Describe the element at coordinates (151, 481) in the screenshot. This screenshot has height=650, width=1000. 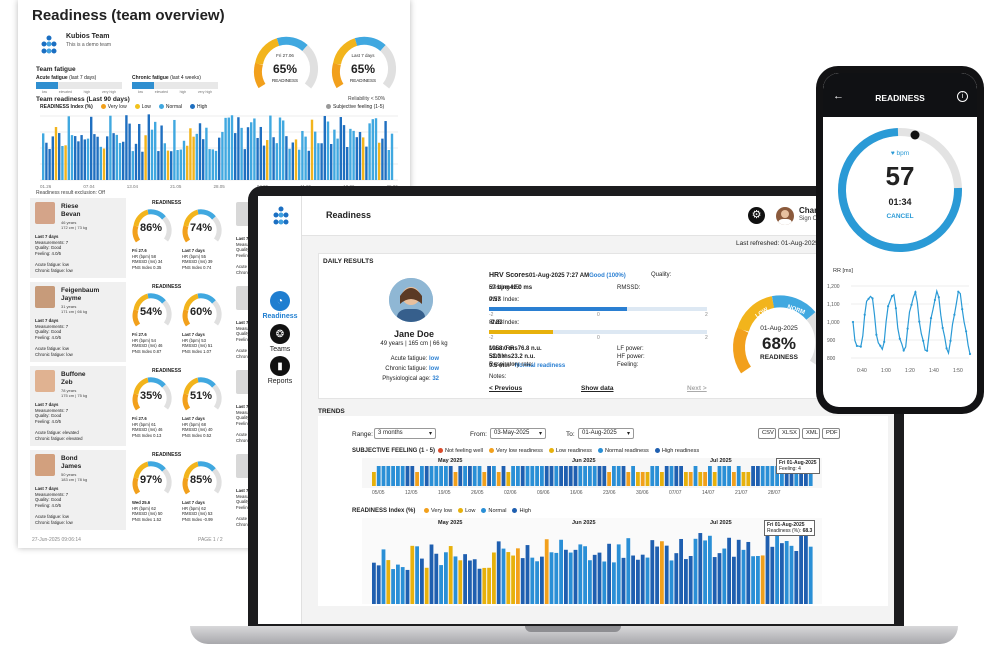
I see `member-gauge-today: 97%` at that location.